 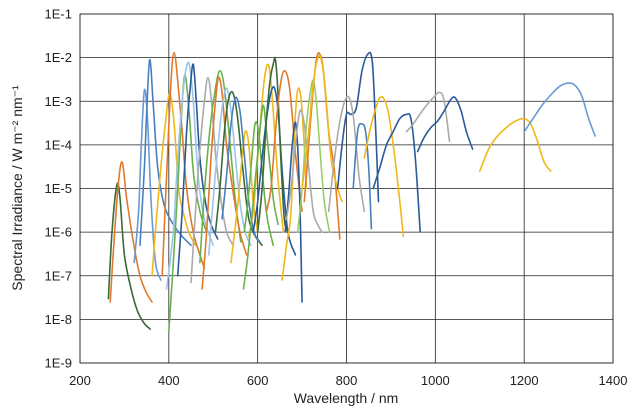 I want to click on x-tick-label: 800, so click(x=347, y=380).